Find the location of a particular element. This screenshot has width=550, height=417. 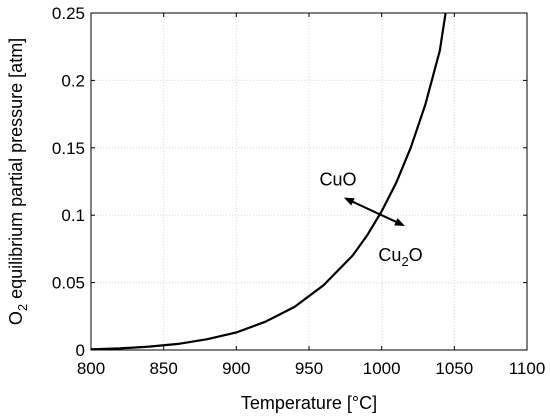

arrow-shaft is located at coordinates (374, 212).